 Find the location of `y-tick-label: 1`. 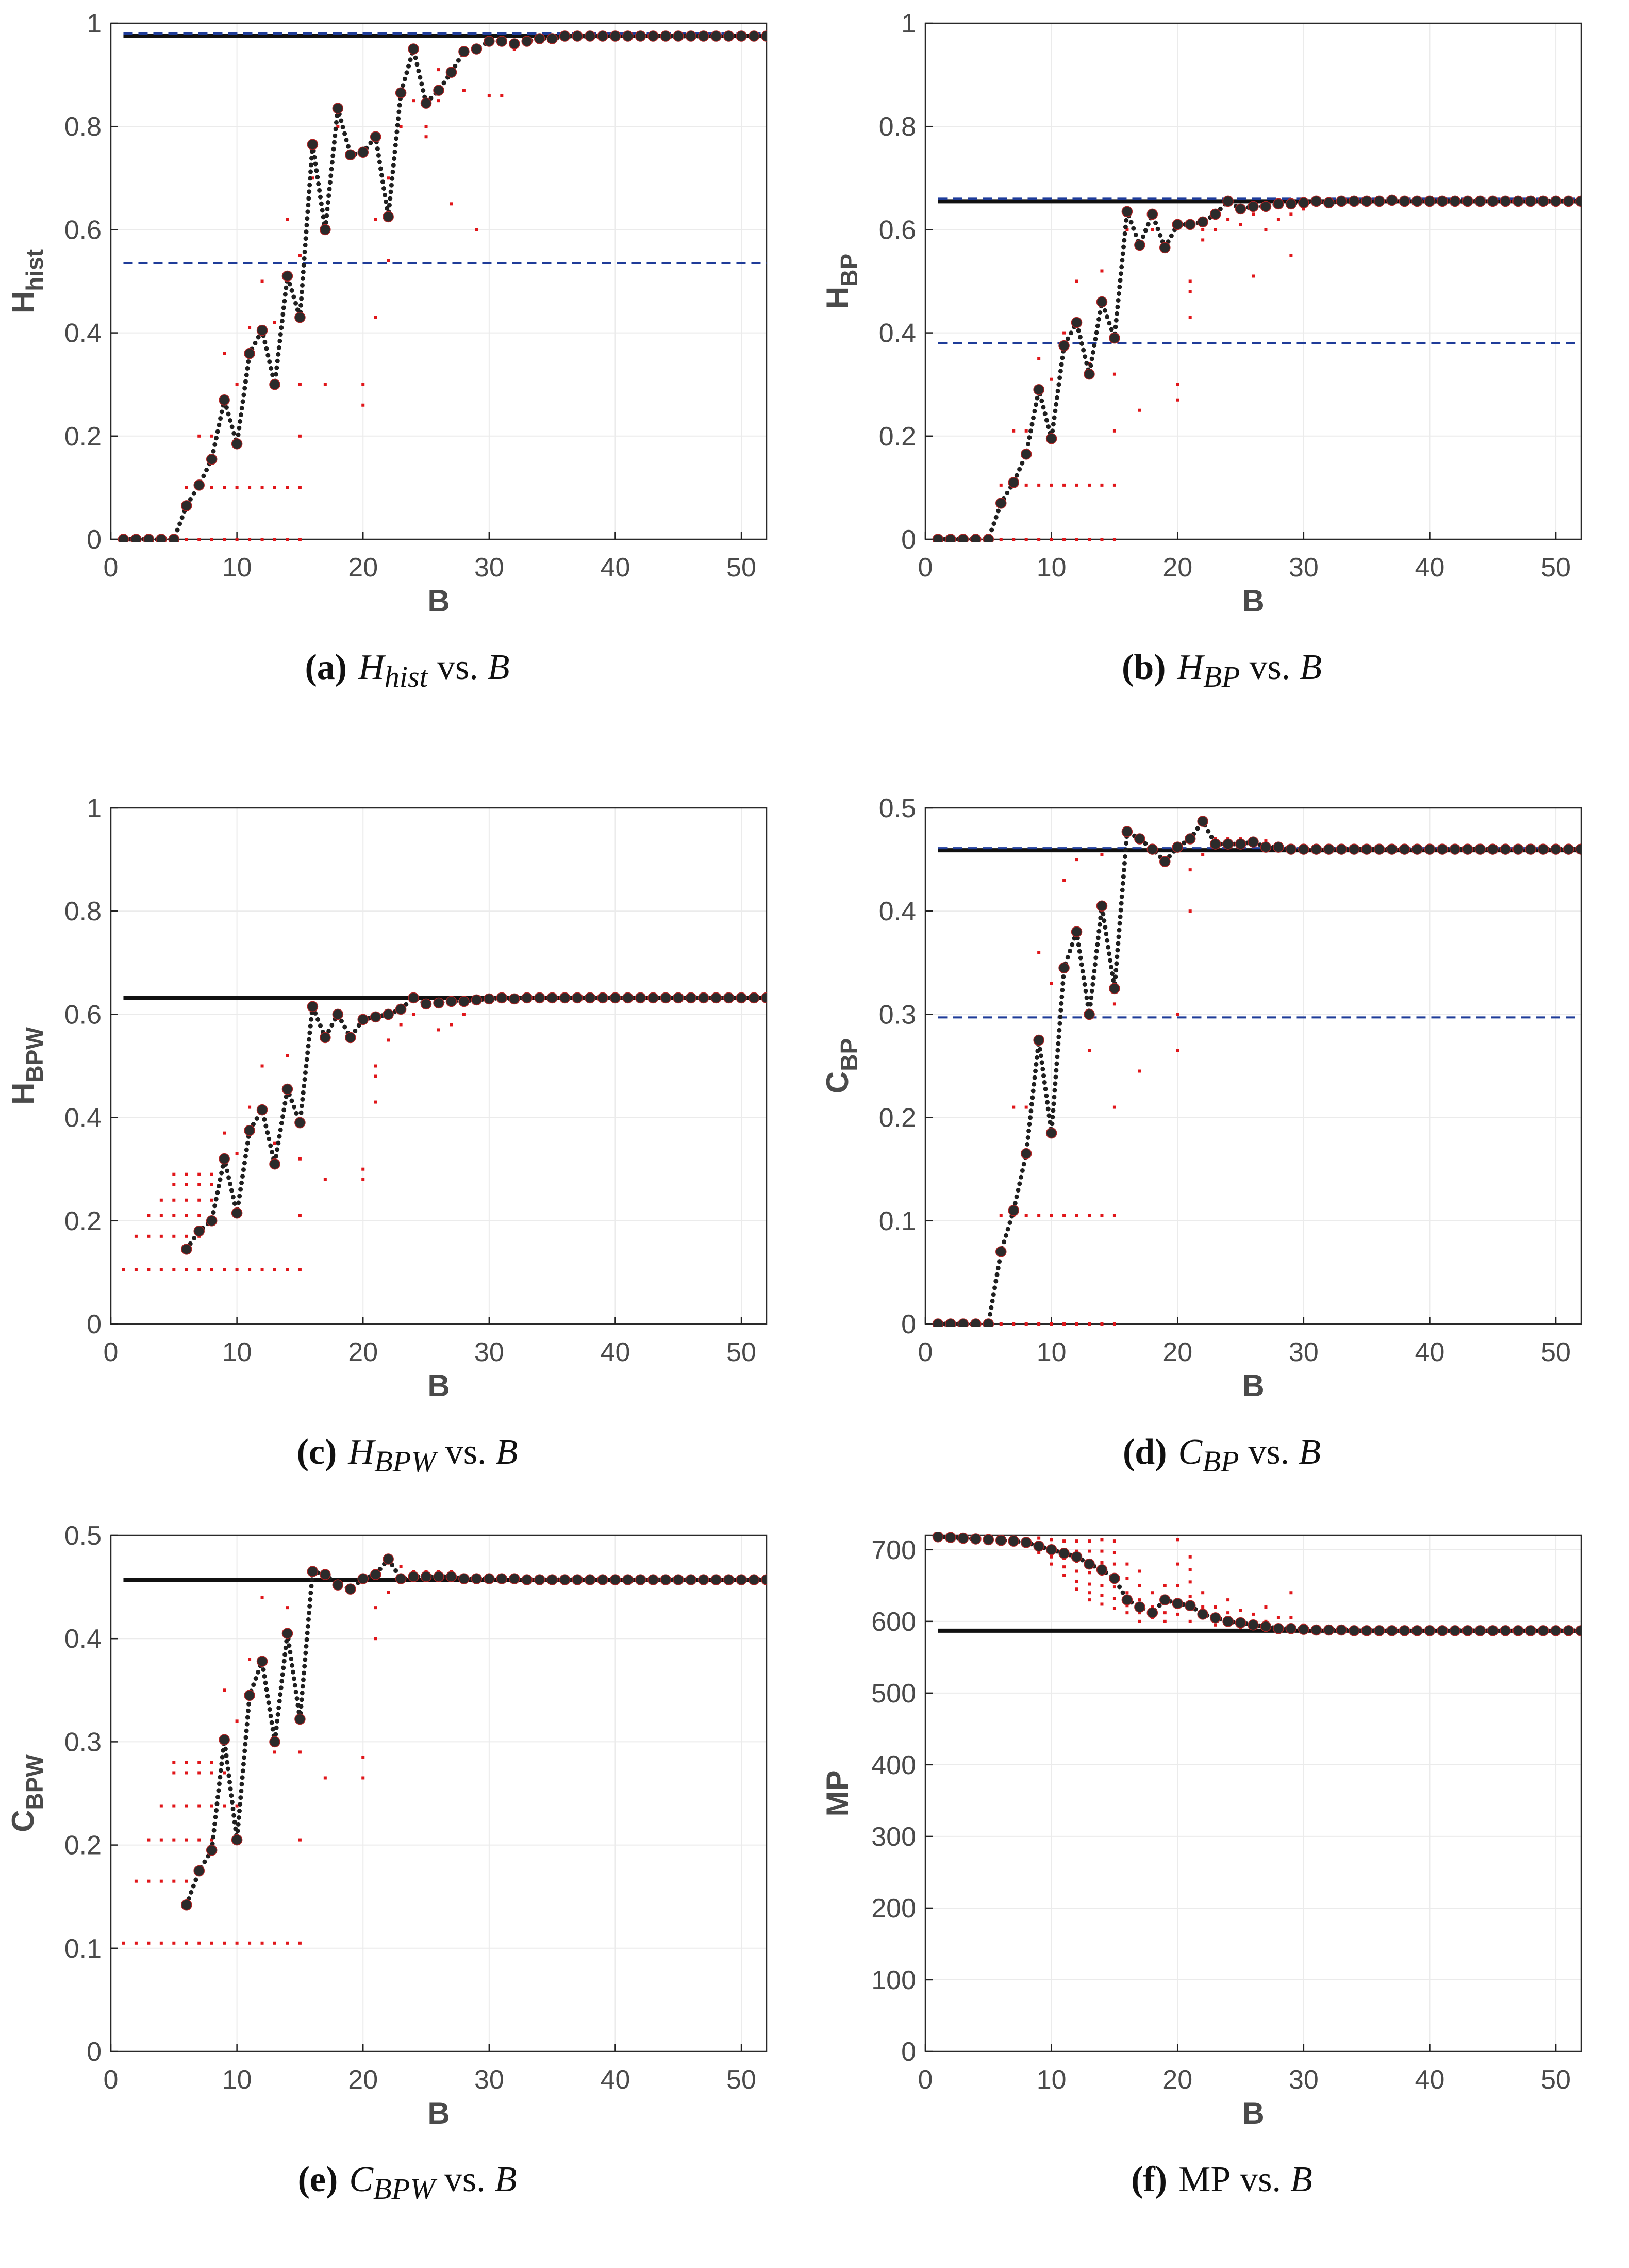

y-tick-label: 1 is located at coordinates (94, 24).